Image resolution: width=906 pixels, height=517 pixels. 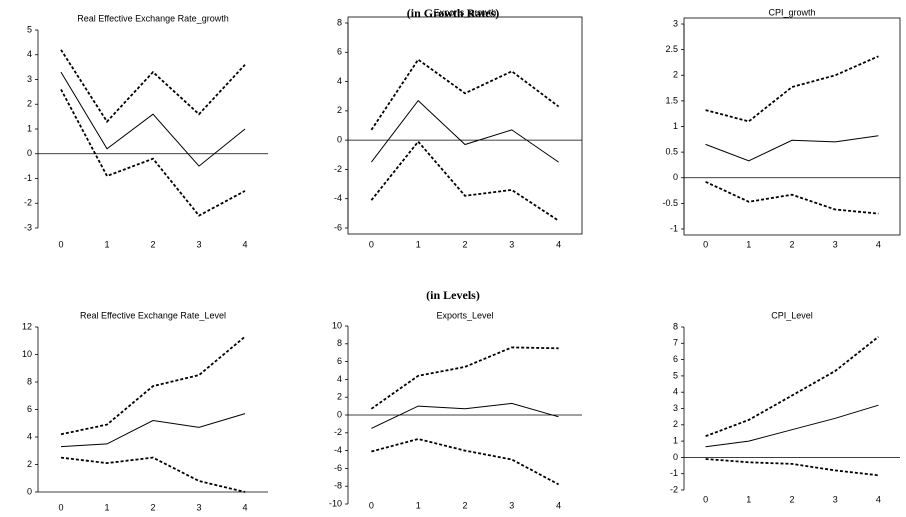 What do you see at coordinates (464, 315) in the screenshot?
I see `chart-title: Exports_Level` at bounding box center [464, 315].